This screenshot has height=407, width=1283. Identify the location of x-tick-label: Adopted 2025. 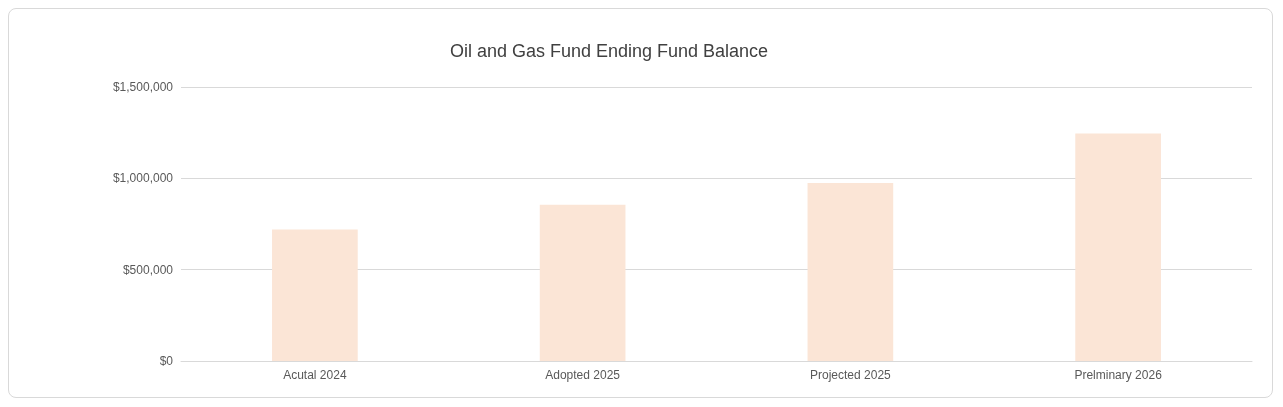
(583, 375).